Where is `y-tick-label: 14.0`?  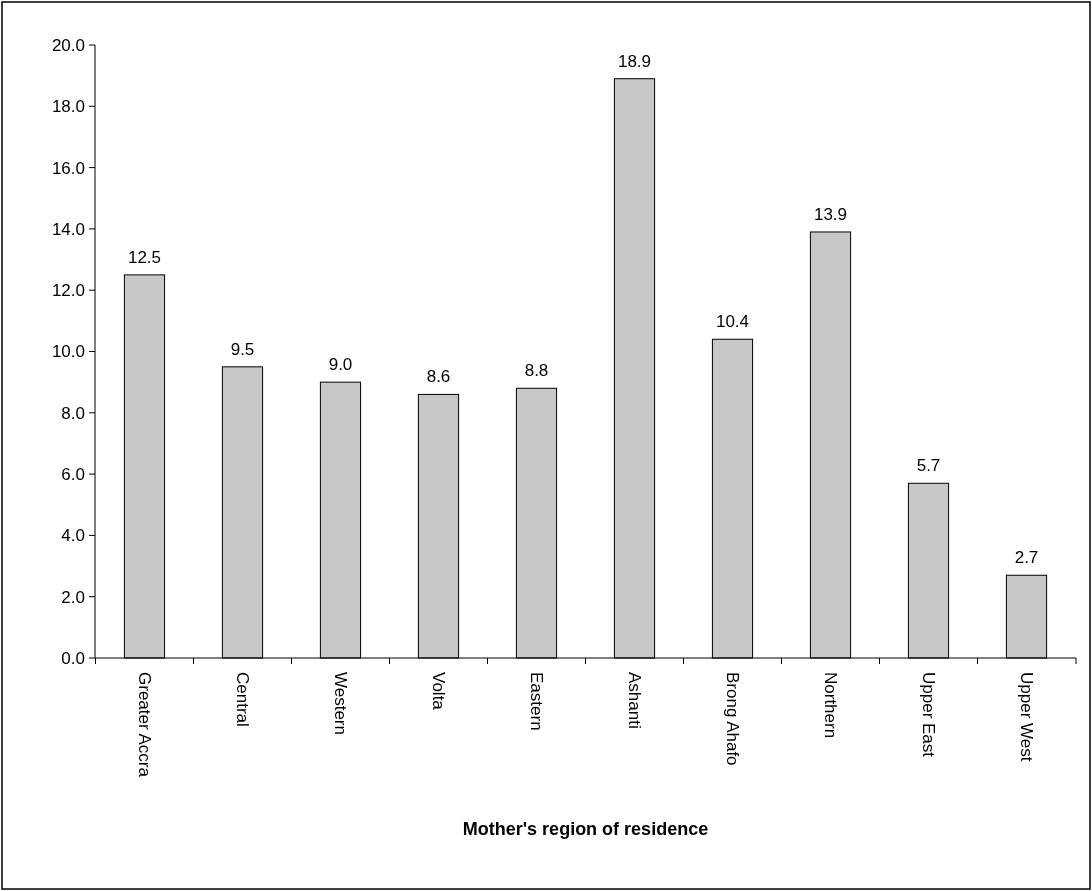
y-tick-label: 14.0 is located at coordinates (68, 229).